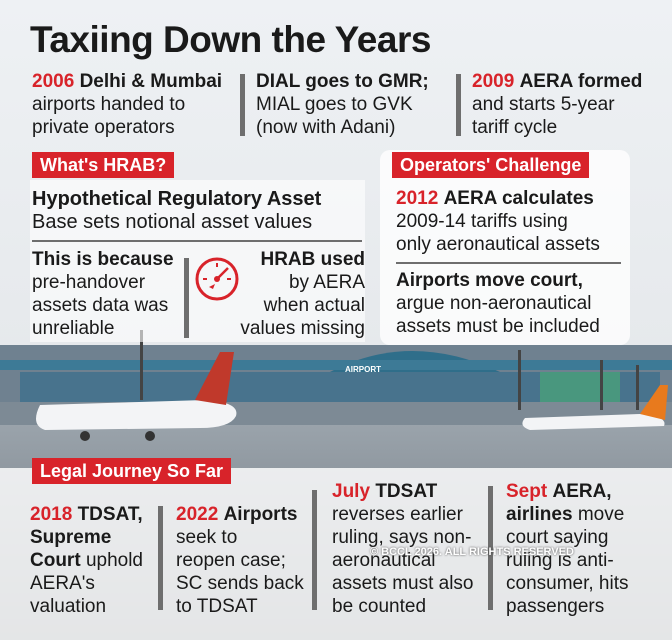 This screenshot has height=640, width=672. Describe the element at coordinates (132, 471) in the screenshot. I see `legal-tag: Legal Journey So Far` at that location.